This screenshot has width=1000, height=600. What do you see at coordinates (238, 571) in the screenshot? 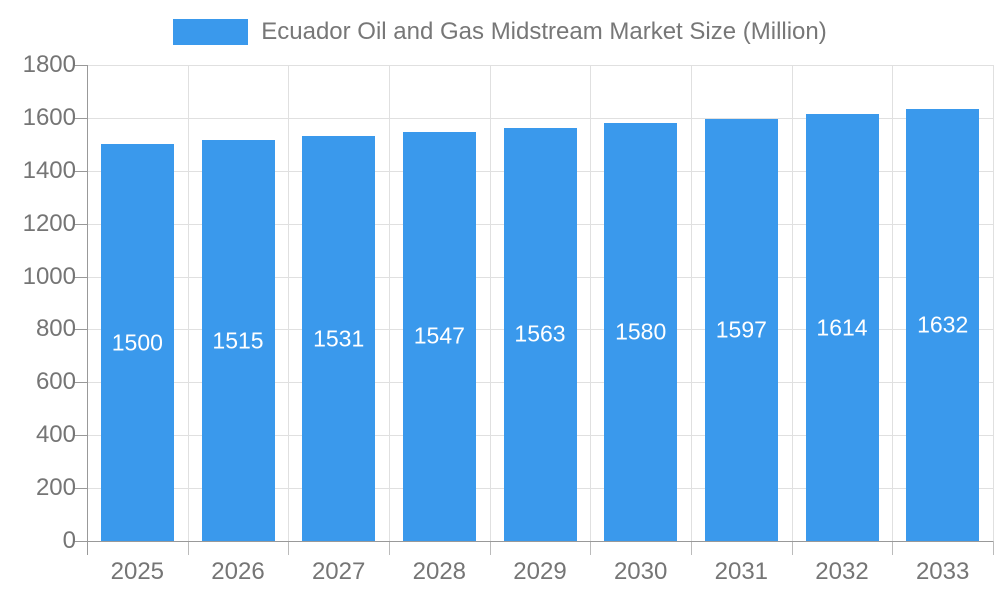
I see `x-axis-label: 2026` at bounding box center [238, 571].